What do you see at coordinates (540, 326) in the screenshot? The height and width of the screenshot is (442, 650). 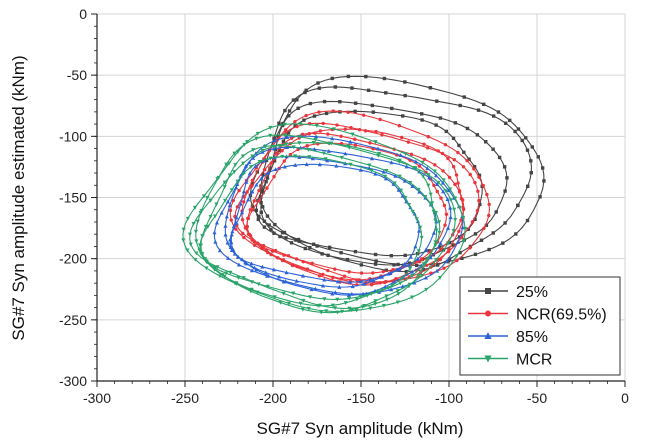 I see `legend: 25% NCR(69.5%) 85% MCR` at bounding box center [540, 326].